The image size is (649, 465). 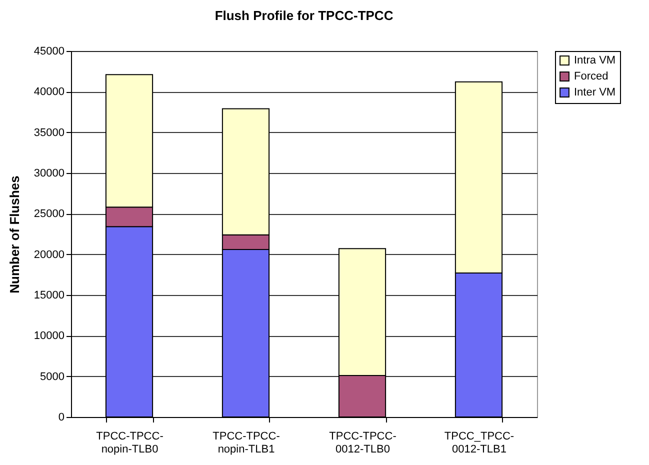 What do you see at coordinates (14, 235) in the screenshot?
I see `y-axis-title: Number of Flushes` at bounding box center [14, 235].